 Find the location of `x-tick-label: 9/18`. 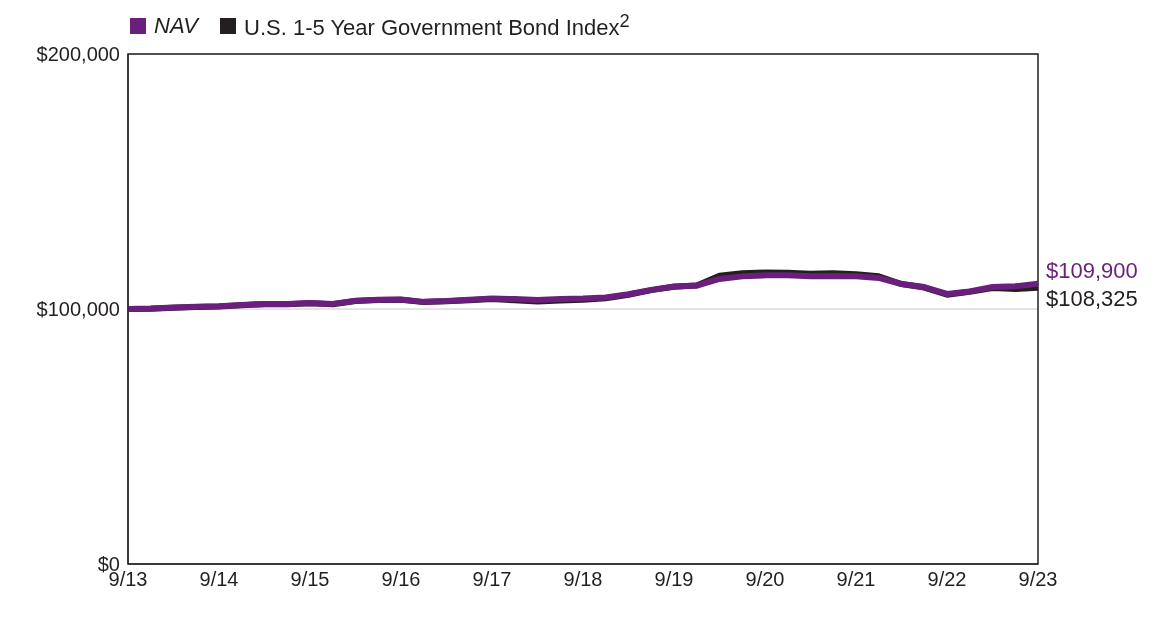

x-tick-label: 9/18 is located at coordinates (583, 579).